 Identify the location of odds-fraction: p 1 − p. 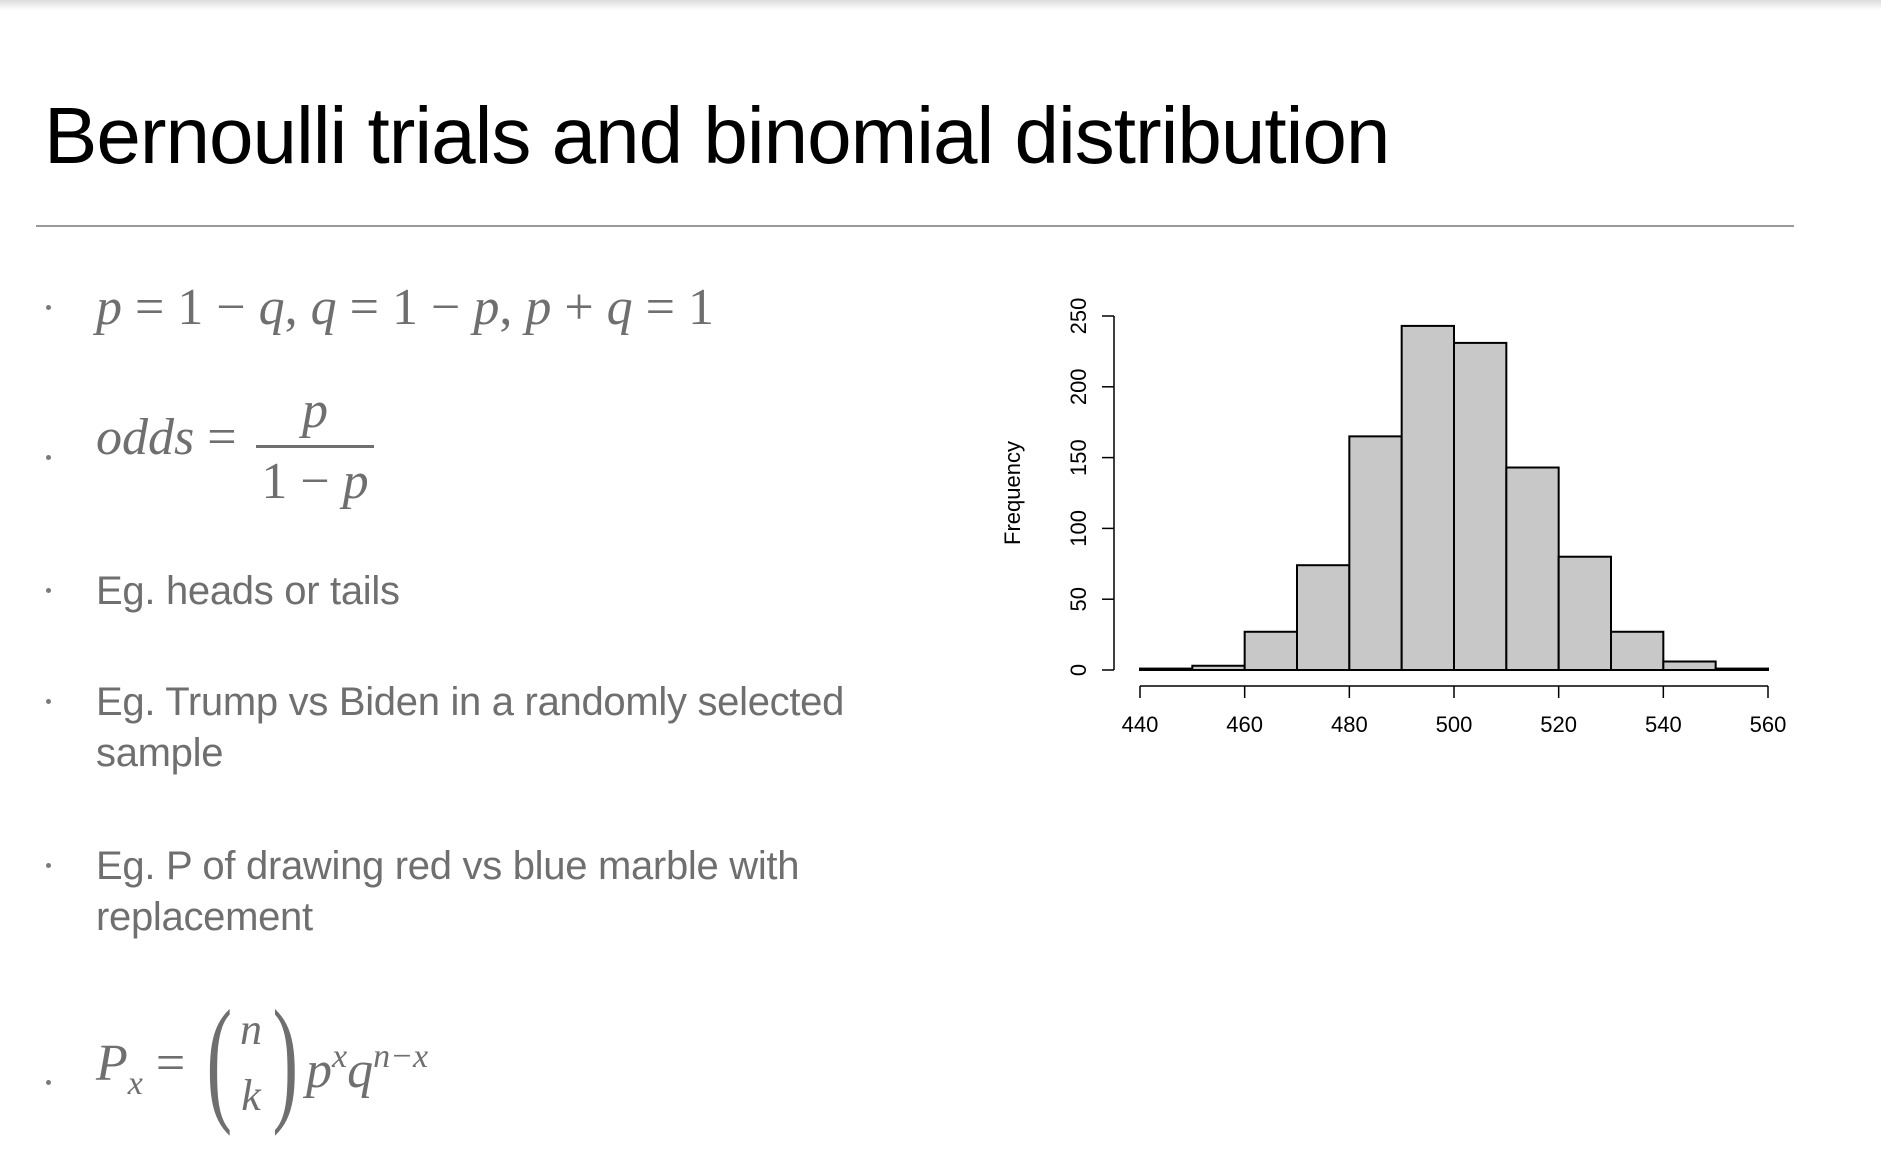
(315, 446).